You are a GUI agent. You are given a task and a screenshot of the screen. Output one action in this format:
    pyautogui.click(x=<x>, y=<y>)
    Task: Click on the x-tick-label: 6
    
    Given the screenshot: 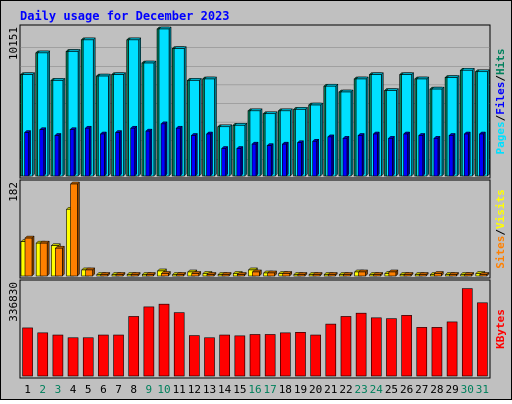 What is the action you would take?
    pyautogui.click(x=103, y=389)
    